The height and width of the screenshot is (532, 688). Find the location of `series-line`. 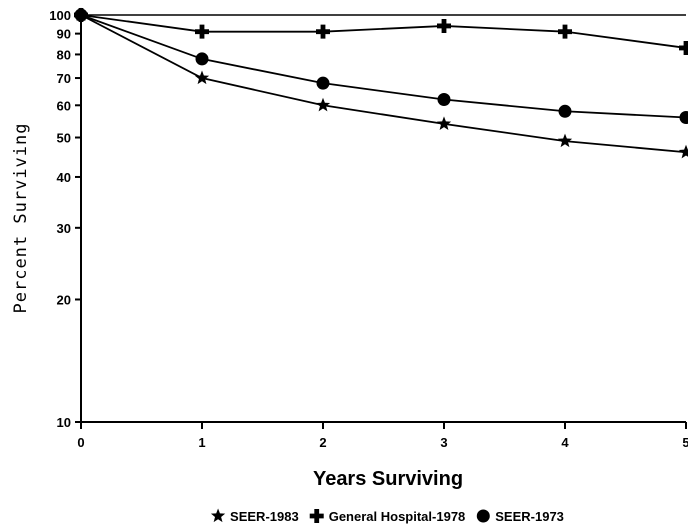

series-line is located at coordinates (383, 31).